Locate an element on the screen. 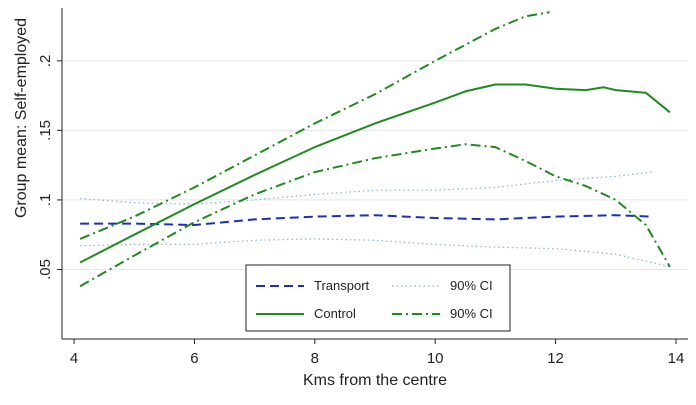 The width and height of the screenshot is (696, 405). legend: Transport 90% CI Control 90% CI is located at coordinates (378, 298).